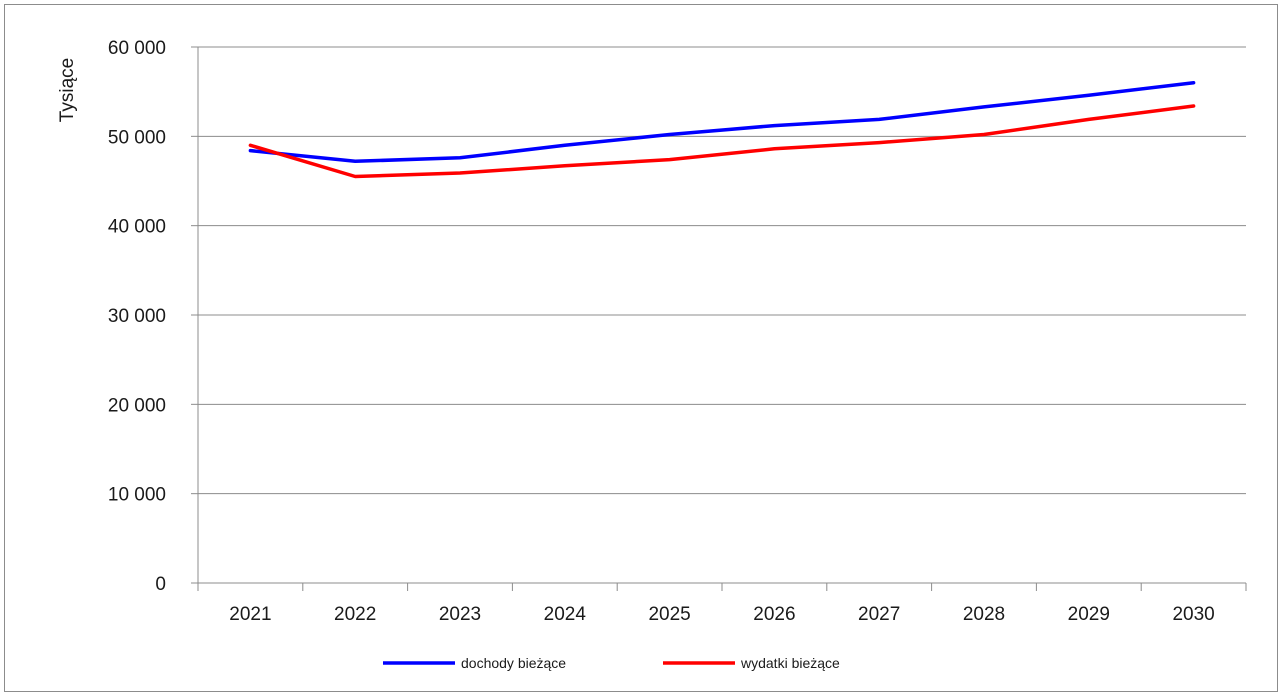  I want to click on y-tick-labels: 0 10 000 20 000 30 000 40 000 50 000 60 000, so click(137, 316).